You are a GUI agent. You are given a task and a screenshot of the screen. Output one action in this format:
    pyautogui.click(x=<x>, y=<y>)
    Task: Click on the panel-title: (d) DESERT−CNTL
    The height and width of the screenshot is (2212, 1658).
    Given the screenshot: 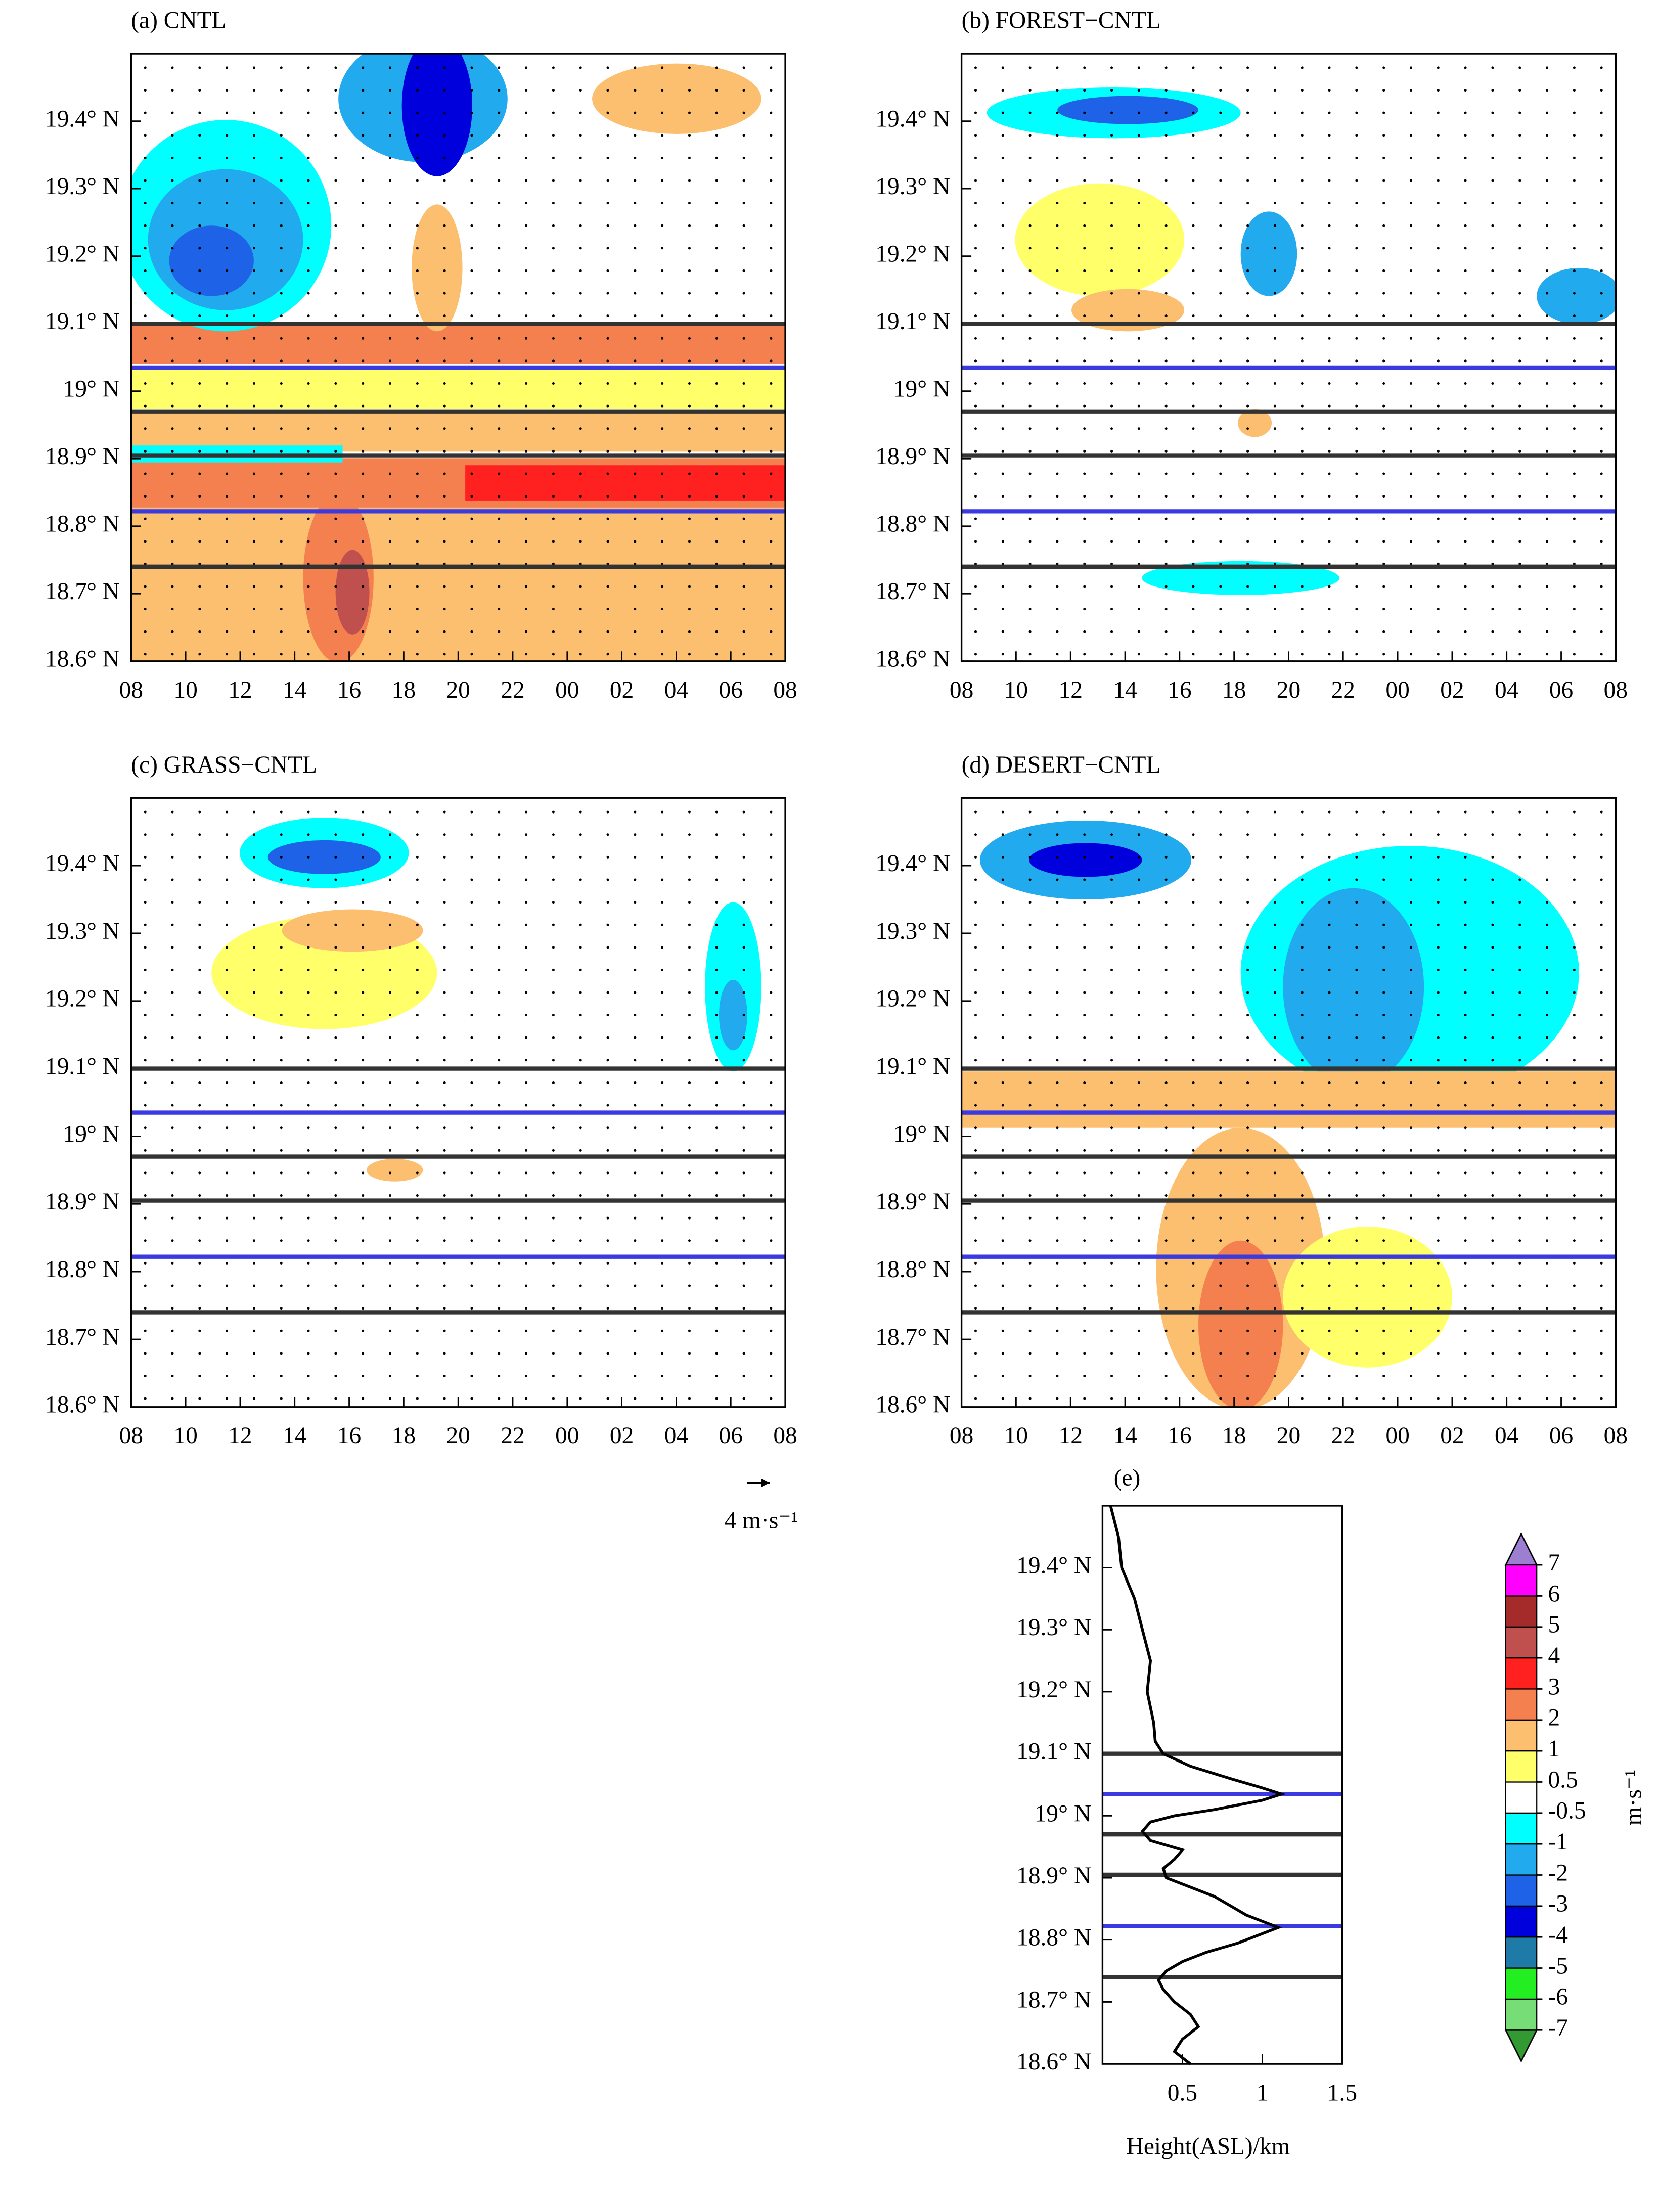 What is the action you would take?
    pyautogui.click(x=1062, y=765)
    